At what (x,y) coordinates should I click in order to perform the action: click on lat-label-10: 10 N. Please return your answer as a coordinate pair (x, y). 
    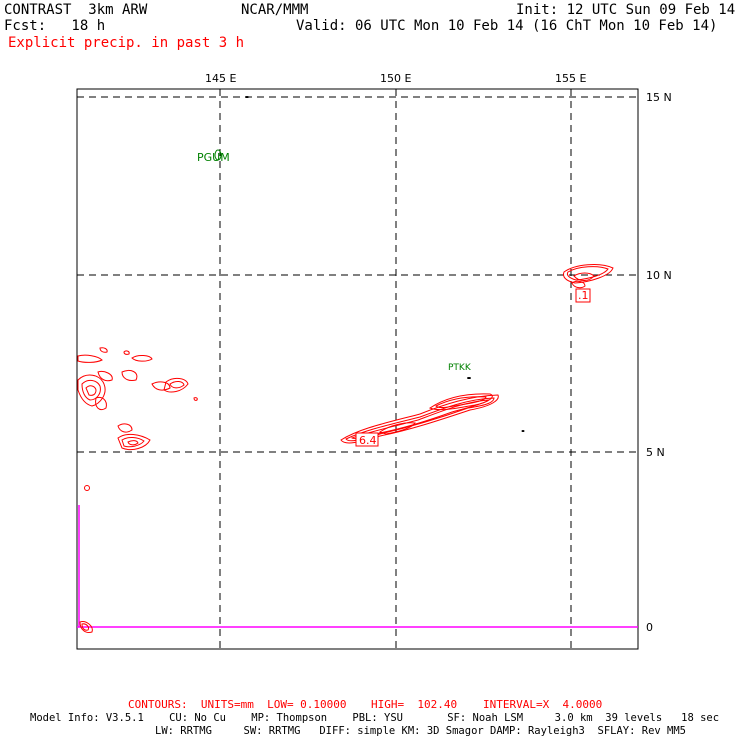
    Looking at the image, I should click on (659, 275).